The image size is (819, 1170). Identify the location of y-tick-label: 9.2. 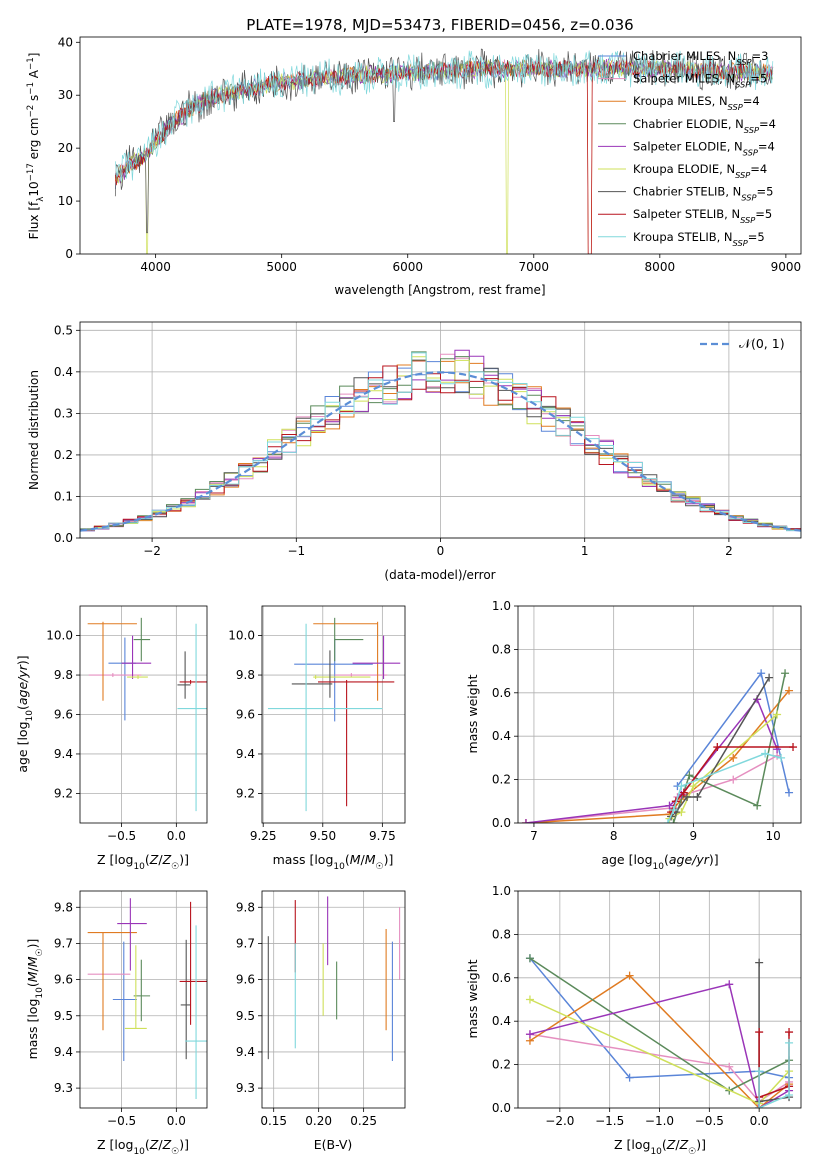
(63, 793).